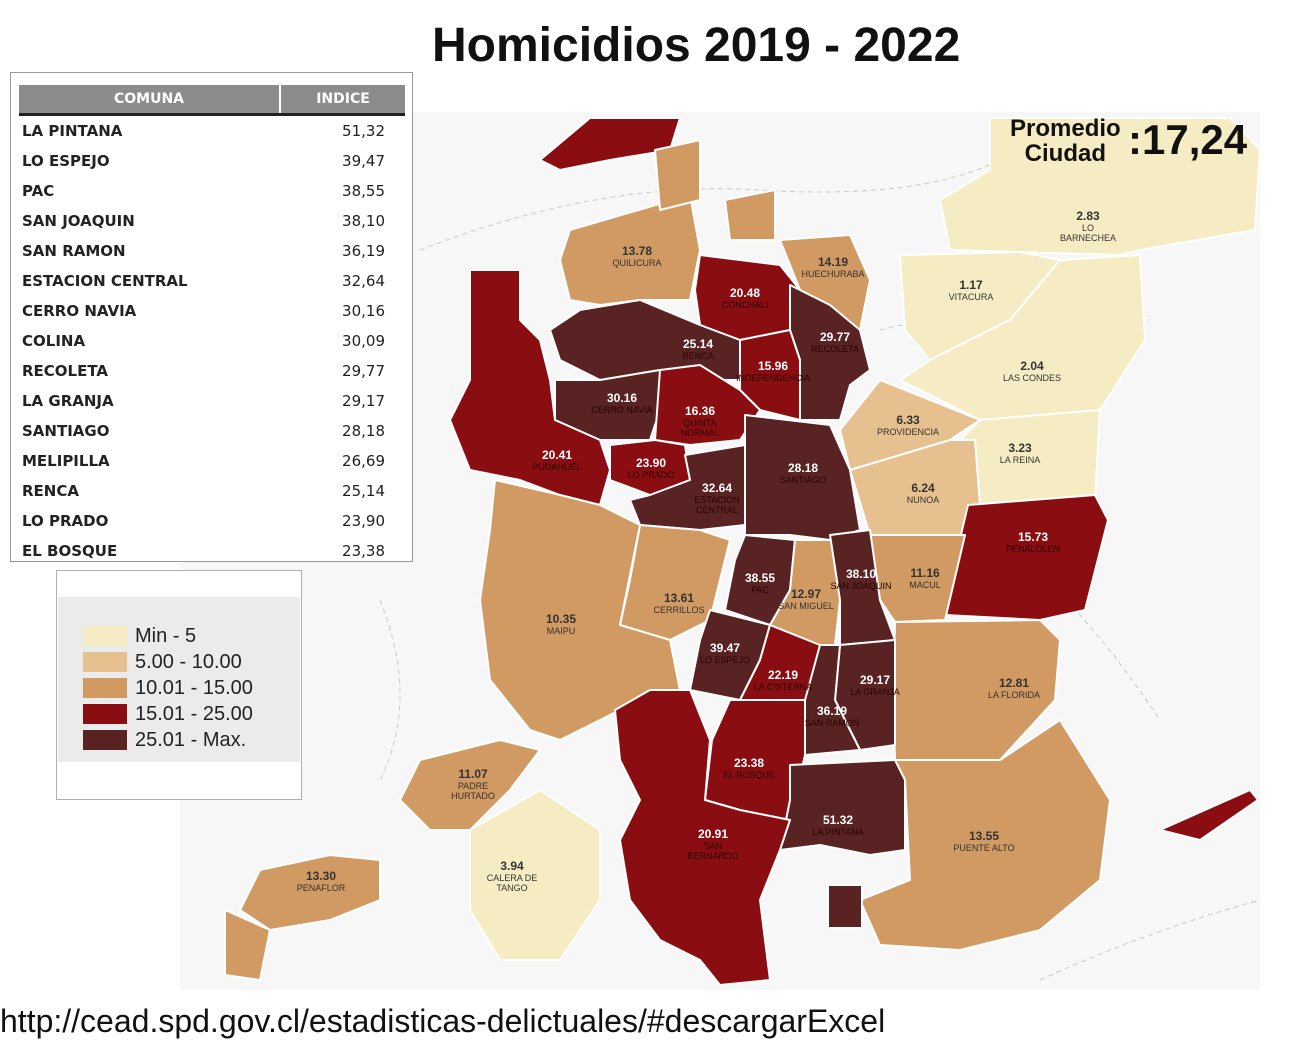  What do you see at coordinates (363, 431) in the screenshot?
I see `indice-cell: 28,18` at bounding box center [363, 431].